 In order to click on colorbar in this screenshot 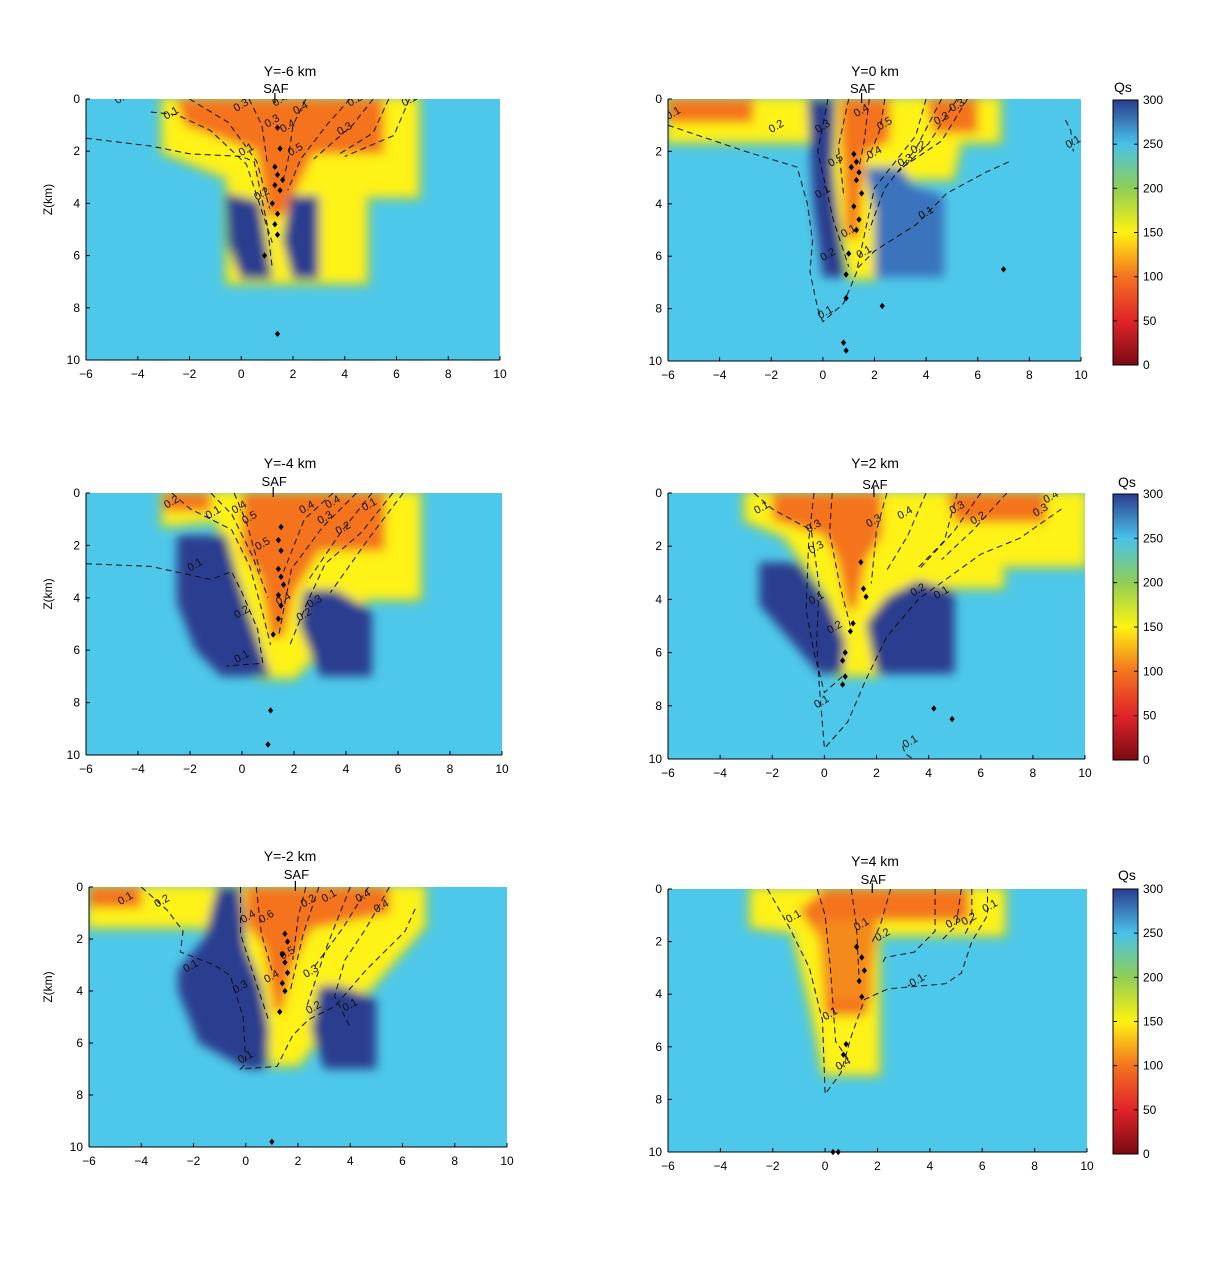, I will do `click(1125, 1021)`.